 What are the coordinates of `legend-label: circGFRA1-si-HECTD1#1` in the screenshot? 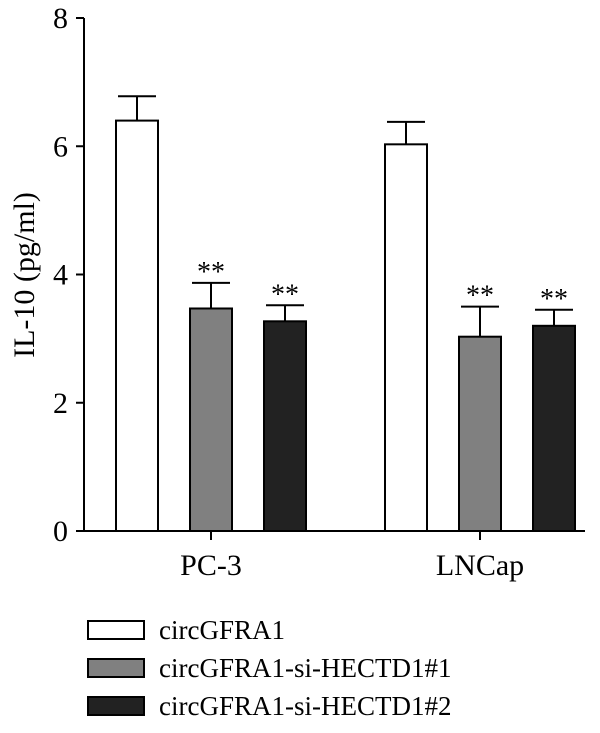 It's located at (305, 668).